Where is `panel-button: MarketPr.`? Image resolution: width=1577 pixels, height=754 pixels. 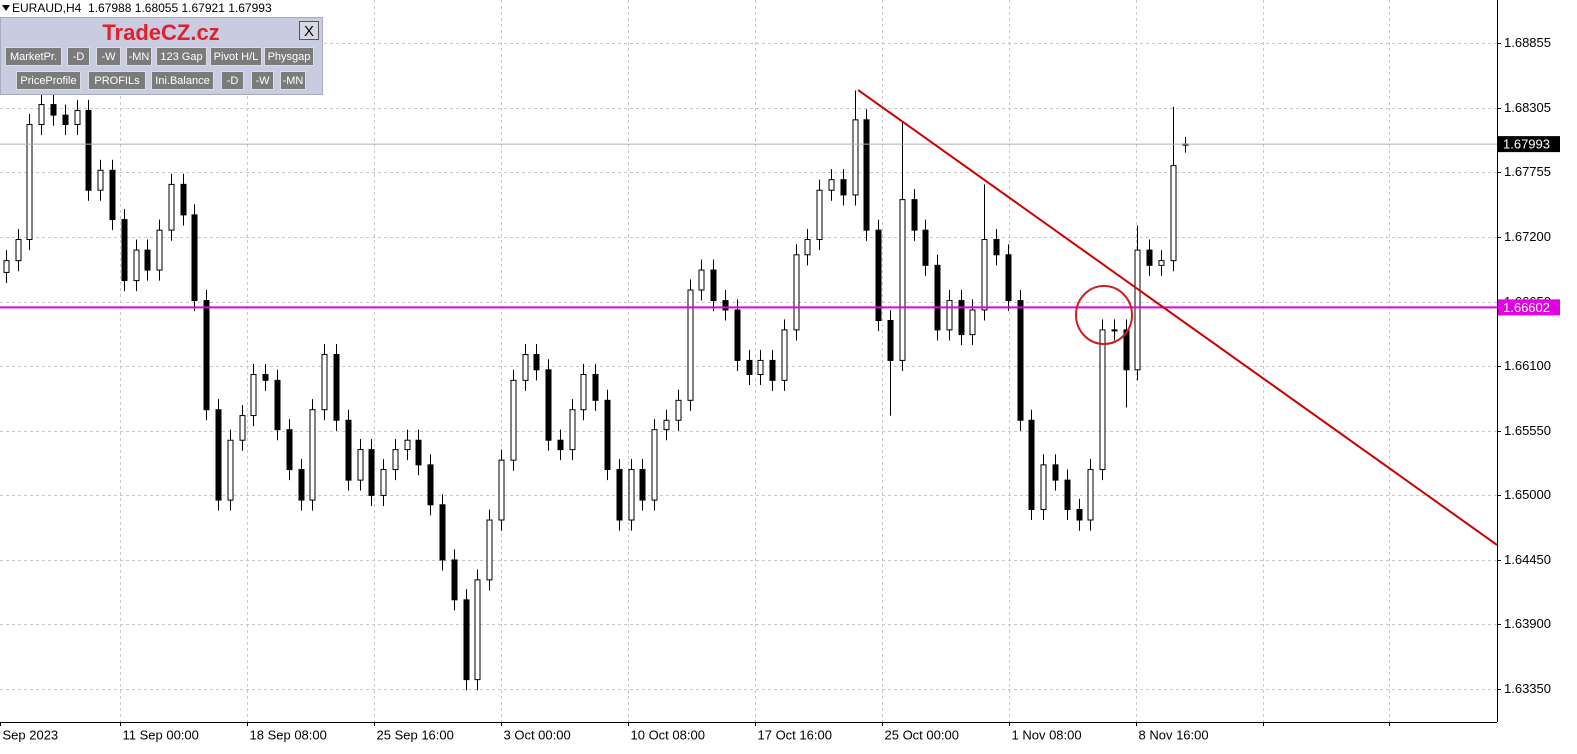 panel-button: MarketPr. is located at coordinates (33, 56).